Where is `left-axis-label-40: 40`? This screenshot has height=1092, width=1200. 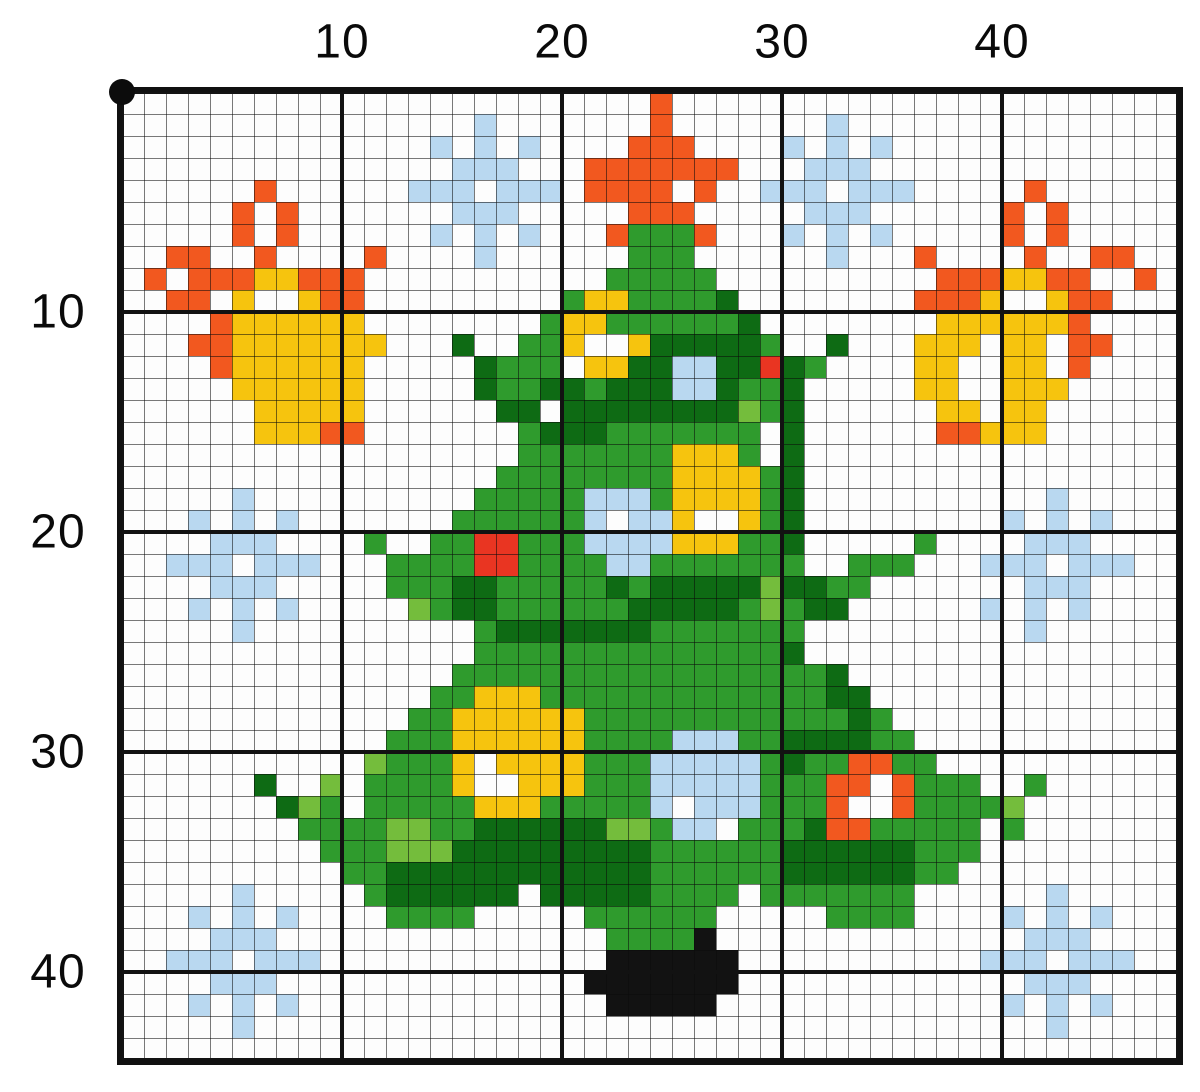 left-axis-label-40: 40 is located at coordinates (58, 972).